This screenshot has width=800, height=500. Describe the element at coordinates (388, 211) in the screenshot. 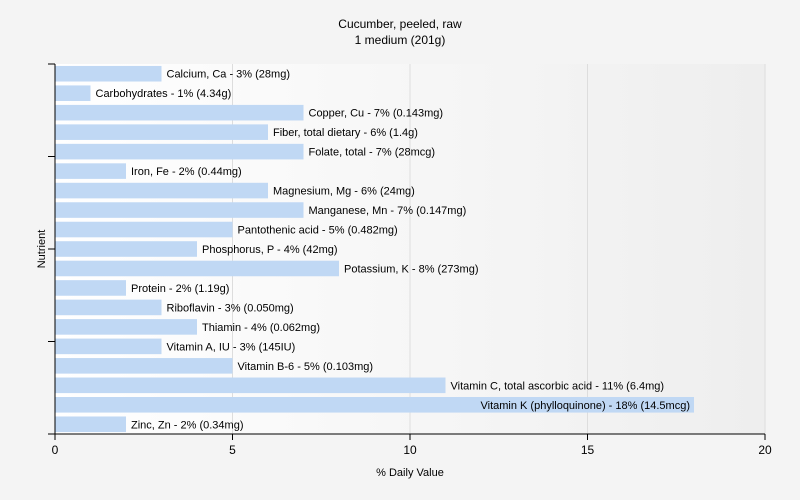

I see `bar-label: Manganese, Mn - 7% (0.147mg)` at that location.